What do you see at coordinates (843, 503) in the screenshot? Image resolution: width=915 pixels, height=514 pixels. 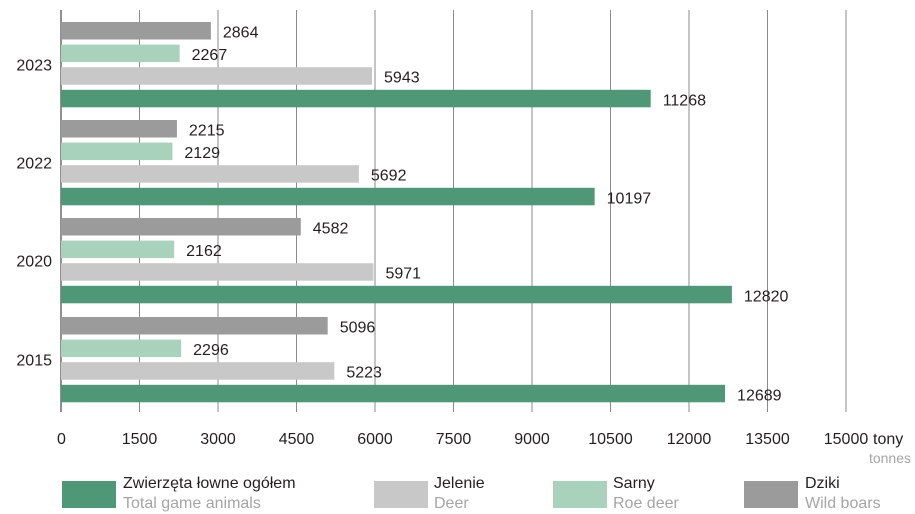 I see `legend-label-en: Wild boars` at bounding box center [843, 503].